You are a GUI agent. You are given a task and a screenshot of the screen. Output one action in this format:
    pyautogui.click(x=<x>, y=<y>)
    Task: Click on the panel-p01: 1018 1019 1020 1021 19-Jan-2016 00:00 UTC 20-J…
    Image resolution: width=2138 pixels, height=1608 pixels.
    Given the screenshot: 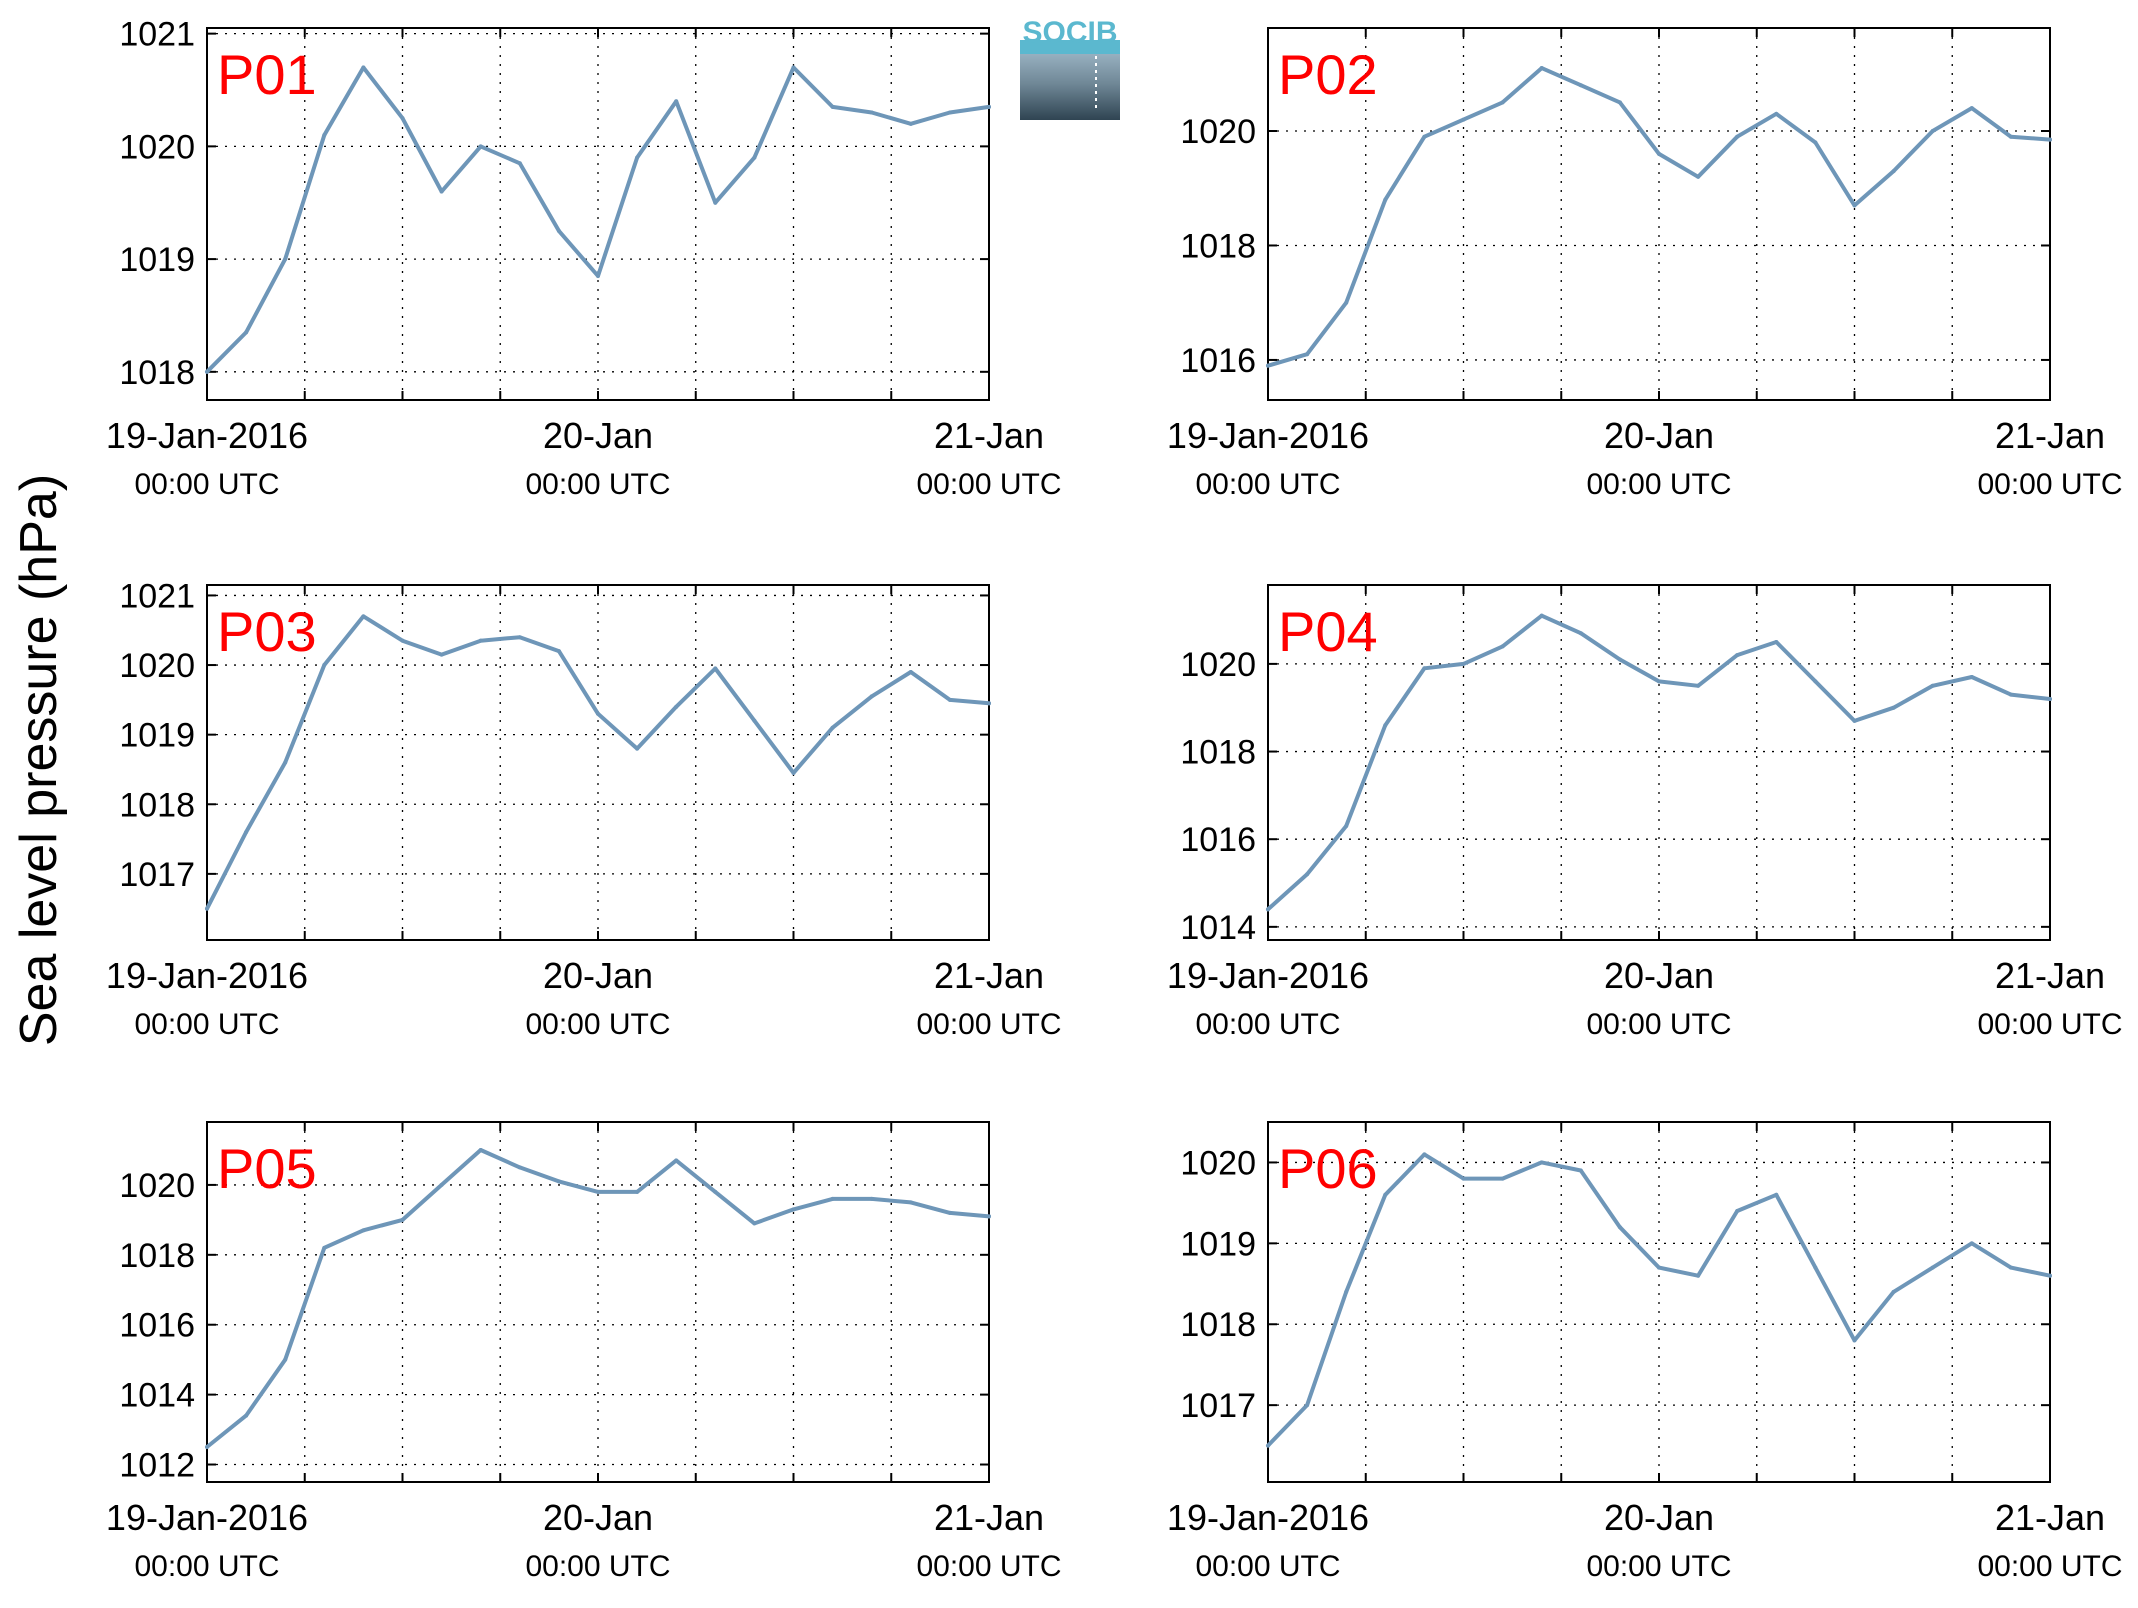 What is the action you would take?
    pyautogui.click(x=584, y=258)
    